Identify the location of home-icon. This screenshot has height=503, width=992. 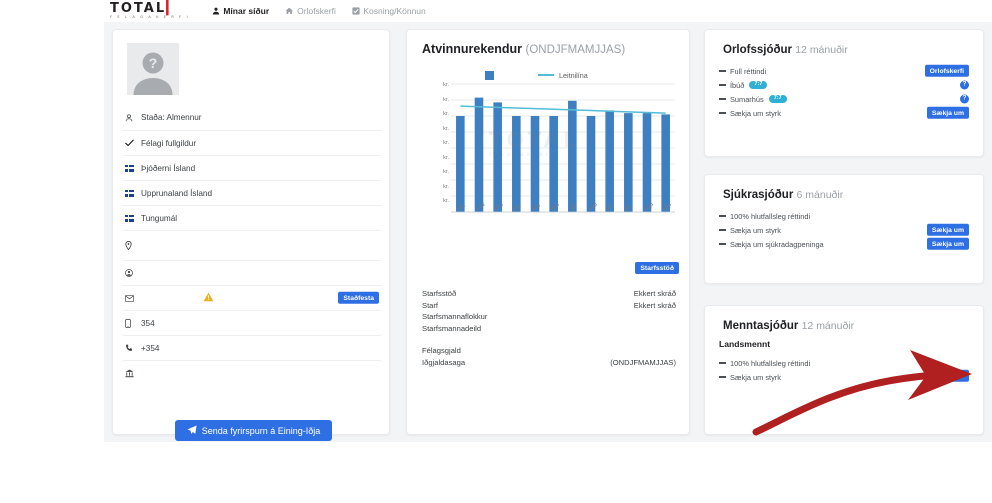
(289, 11).